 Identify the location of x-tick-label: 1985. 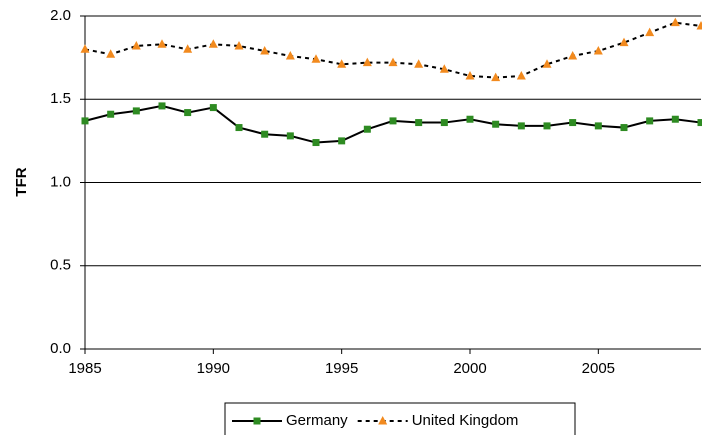
(84, 368).